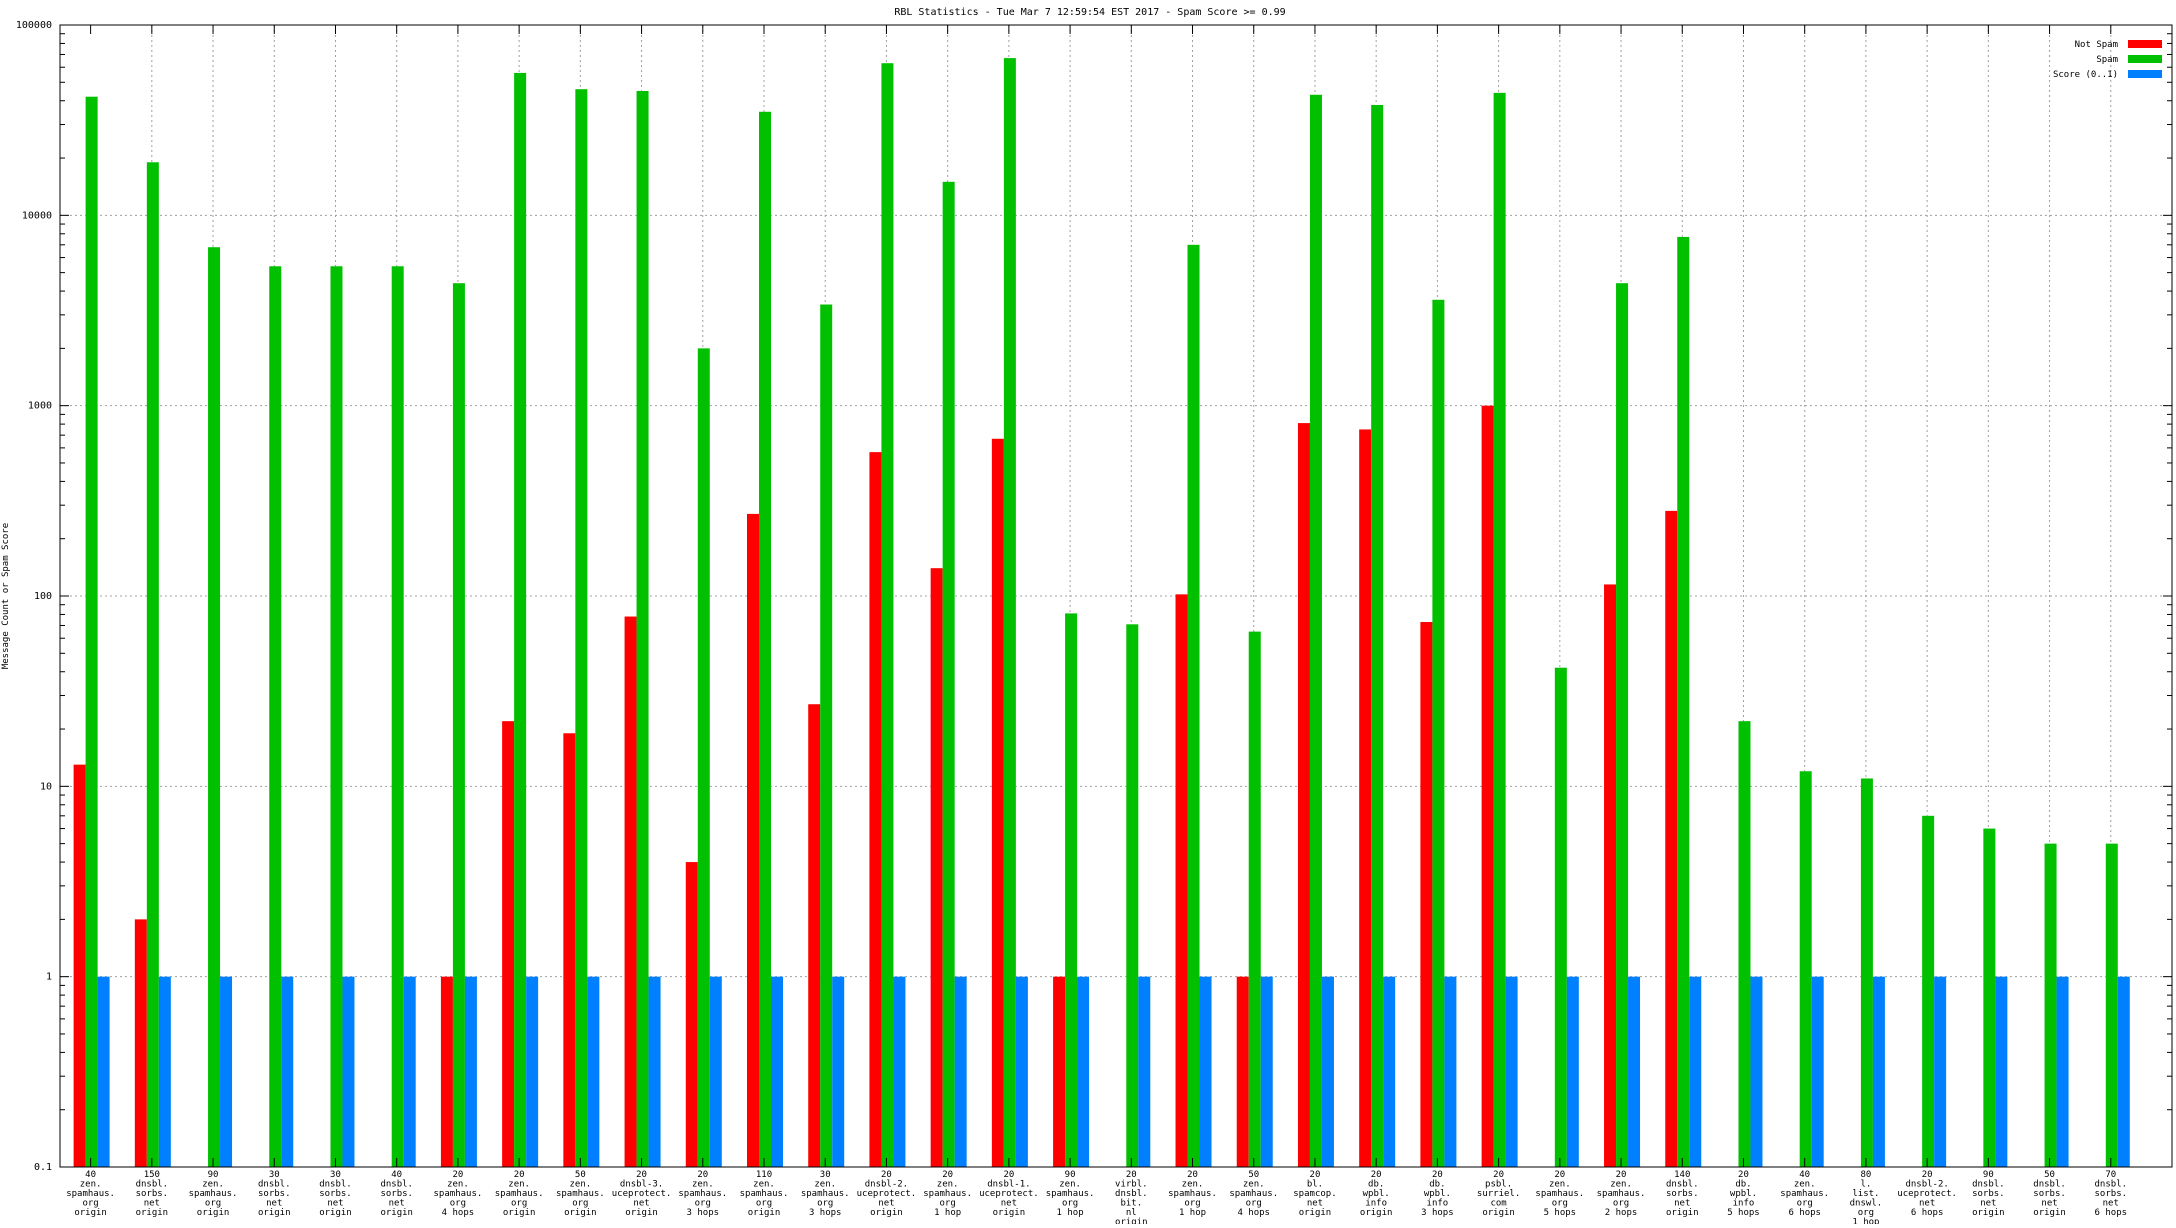 This screenshot has width=2176, height=1228. Describe the element at coordinates (702, 1194) in the screenshot. I see `x-category-label: 20 zen. spamhaus. org 3 hops` at that location.